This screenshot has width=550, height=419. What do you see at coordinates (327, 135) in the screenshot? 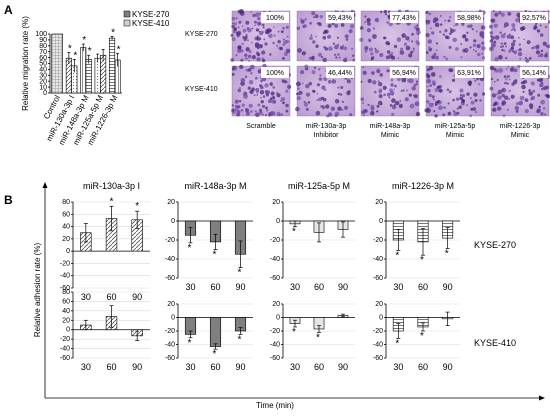
I see `micrograph-caption: Inhibitor` at bounding box center [327, 135].